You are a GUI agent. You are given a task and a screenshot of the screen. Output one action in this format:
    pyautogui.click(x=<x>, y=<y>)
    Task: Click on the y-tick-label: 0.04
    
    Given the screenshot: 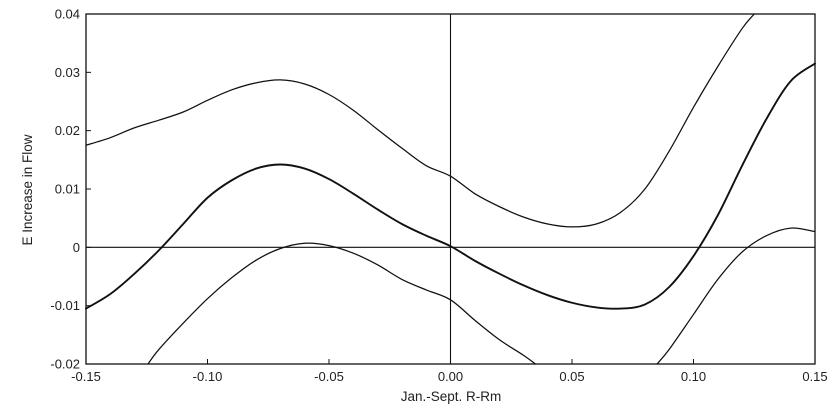 What is the action you would take?
    pyautogui.click(x=67, y=14)
    